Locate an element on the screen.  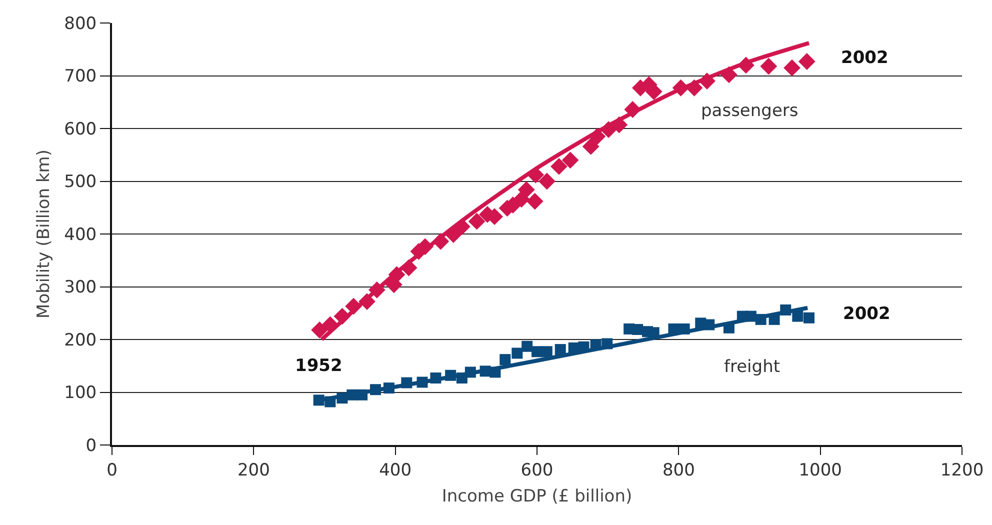
series-label: passengers is located at coordinates (749, 111).